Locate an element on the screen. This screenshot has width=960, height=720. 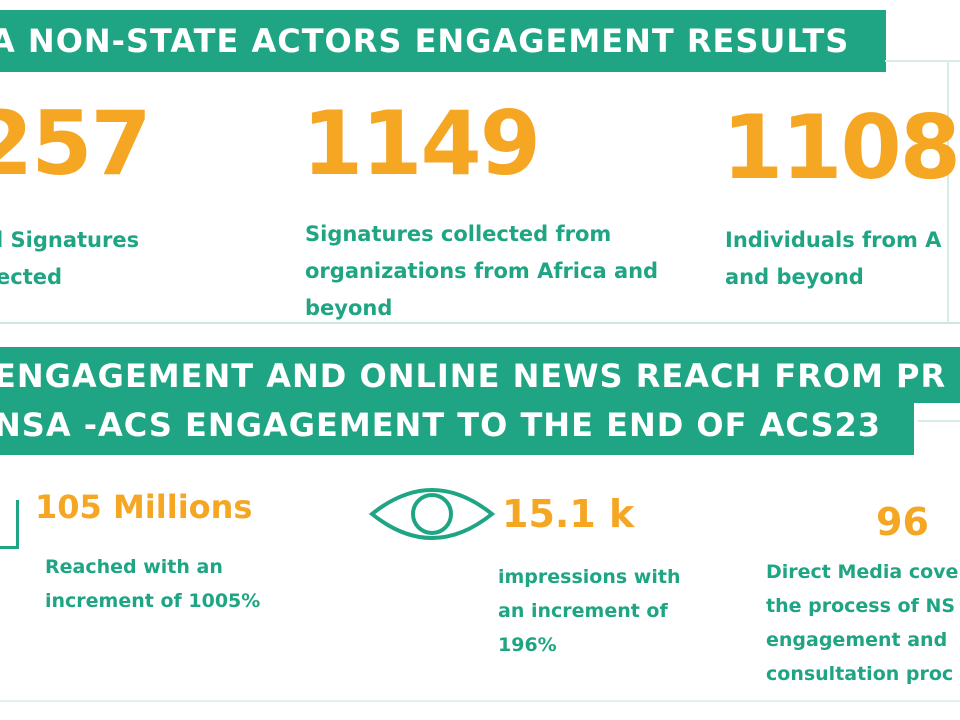
description-line: l Signatures is located at coordinates (70, 240).